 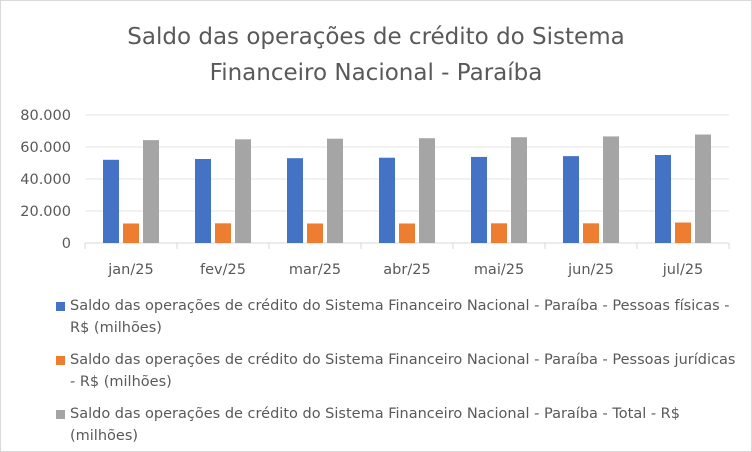 I want to click on y-tick-label: 80.000, so click(x=45, y=116).